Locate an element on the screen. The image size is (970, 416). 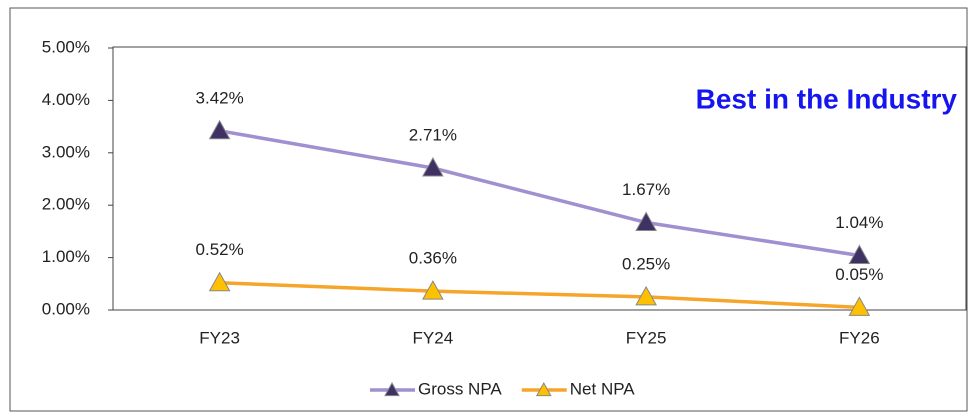
data-label: 3.42% is located at coordinates (220, 97).